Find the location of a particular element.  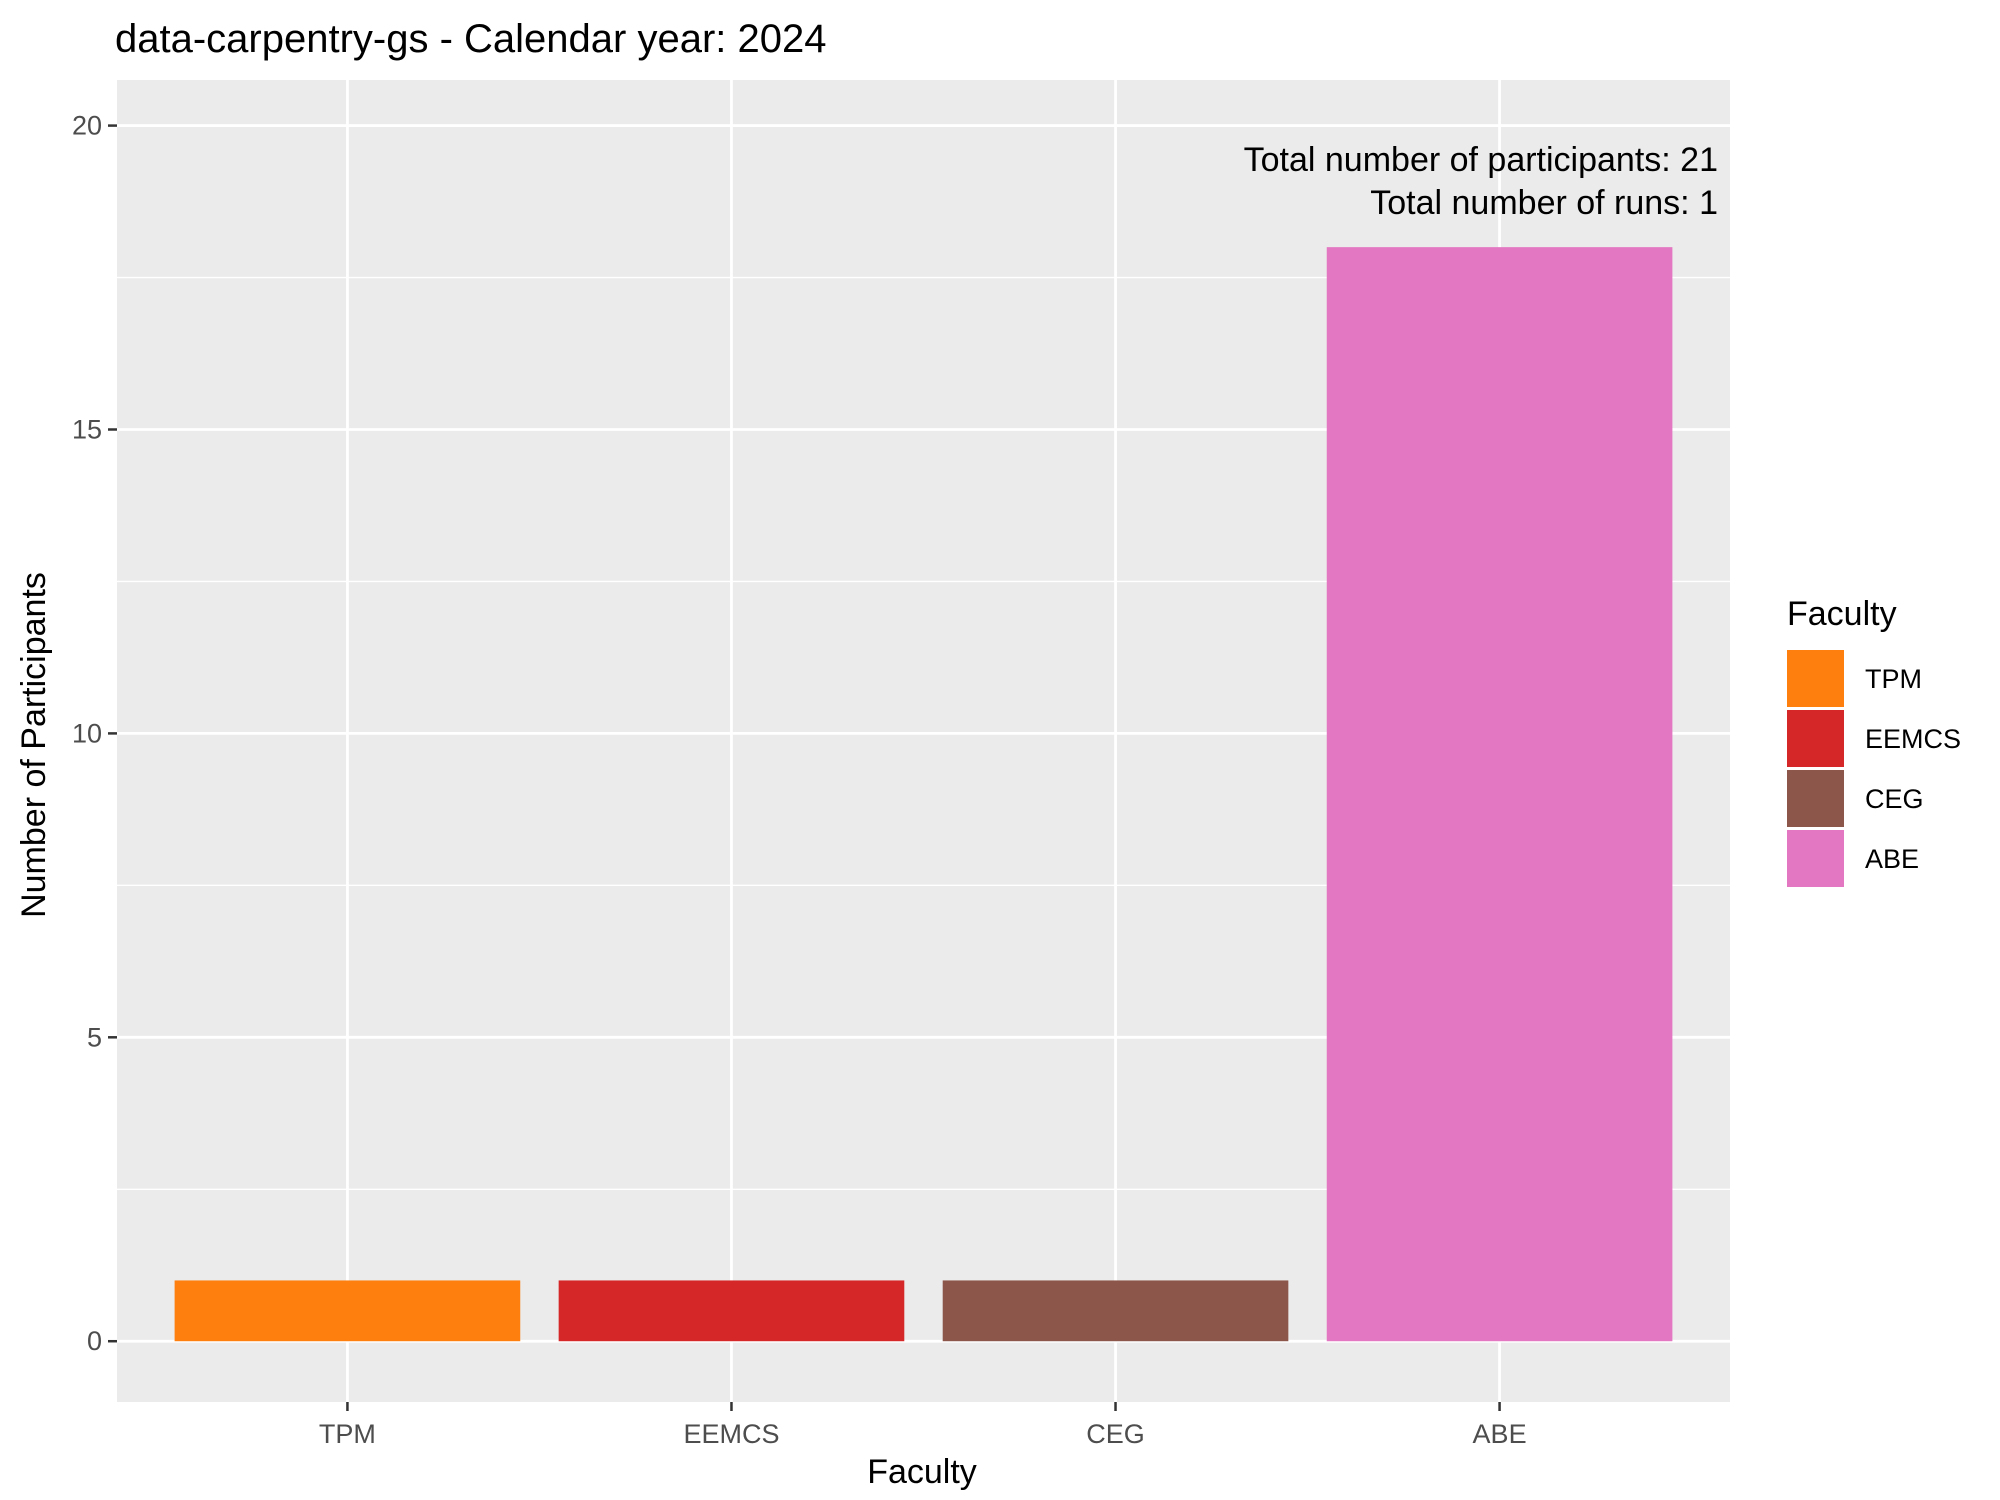

x-tick-label-tpm: TPM is located at coordinates (347, 1434).